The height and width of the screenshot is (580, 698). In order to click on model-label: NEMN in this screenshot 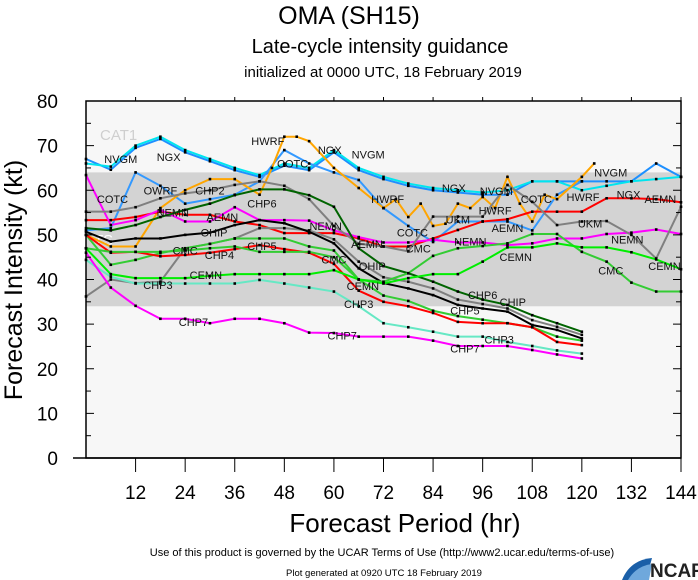, I will do `click(627, 240)`.